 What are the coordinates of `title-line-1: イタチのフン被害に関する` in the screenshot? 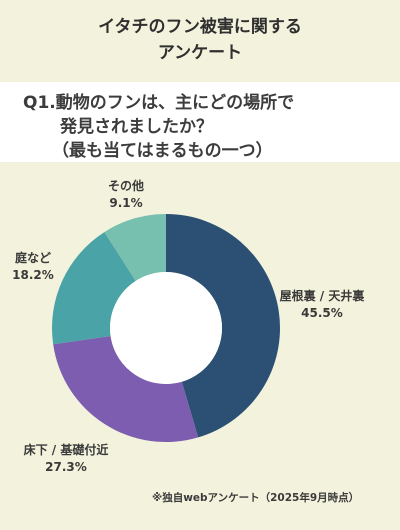 It's located at (200, 27).